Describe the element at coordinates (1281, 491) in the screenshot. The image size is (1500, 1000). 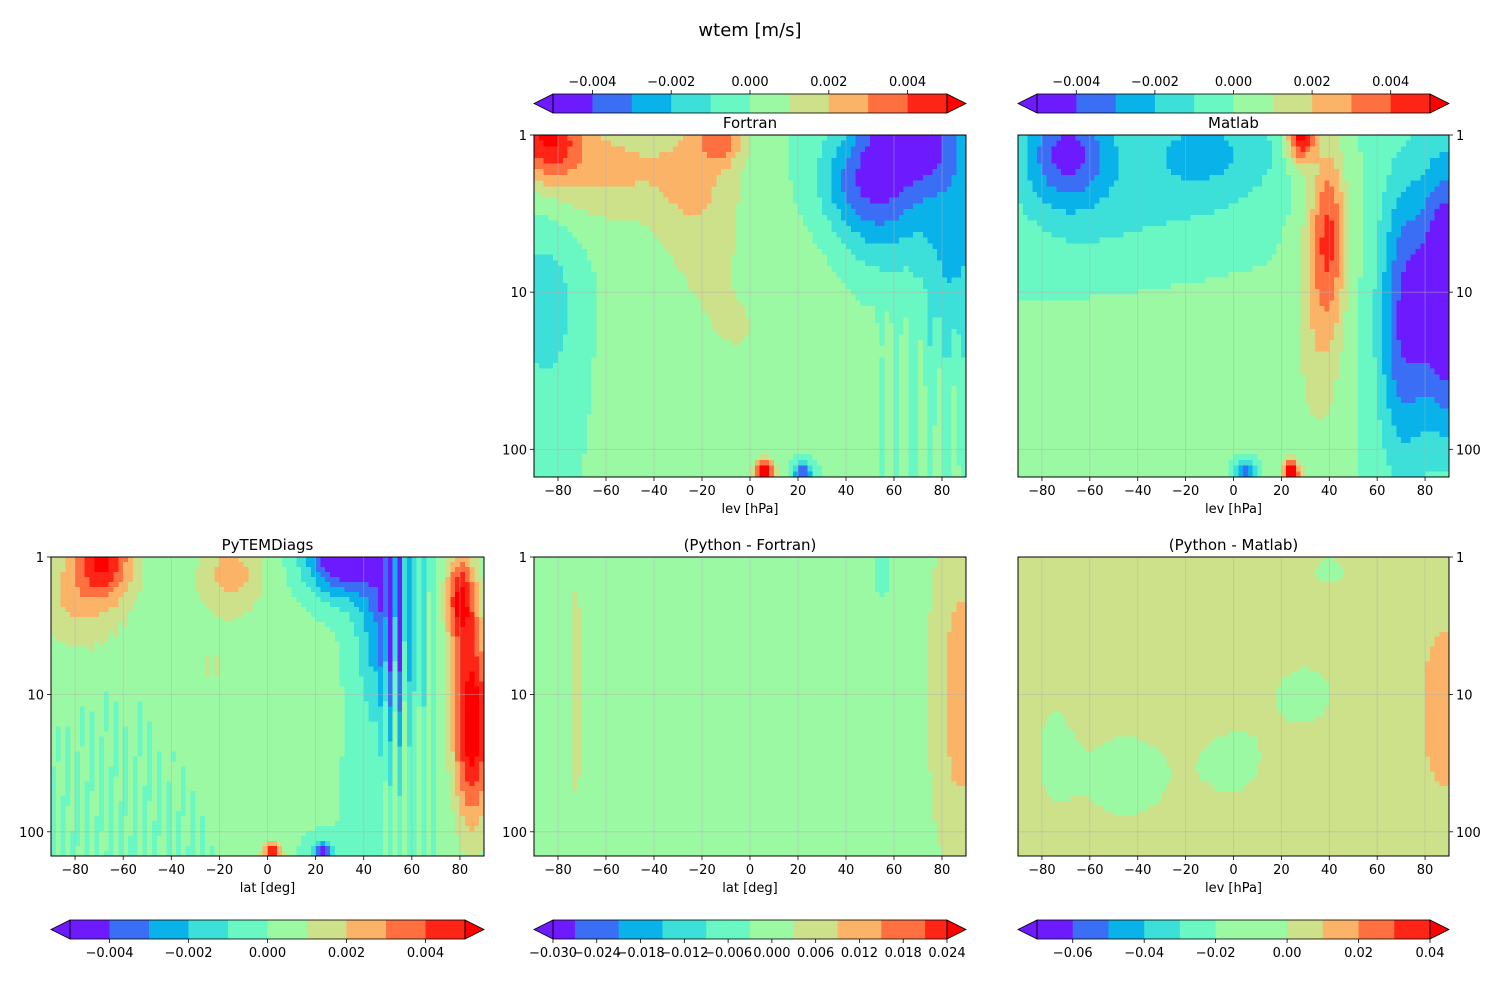
I see `x-tick-label: 20` at that location.